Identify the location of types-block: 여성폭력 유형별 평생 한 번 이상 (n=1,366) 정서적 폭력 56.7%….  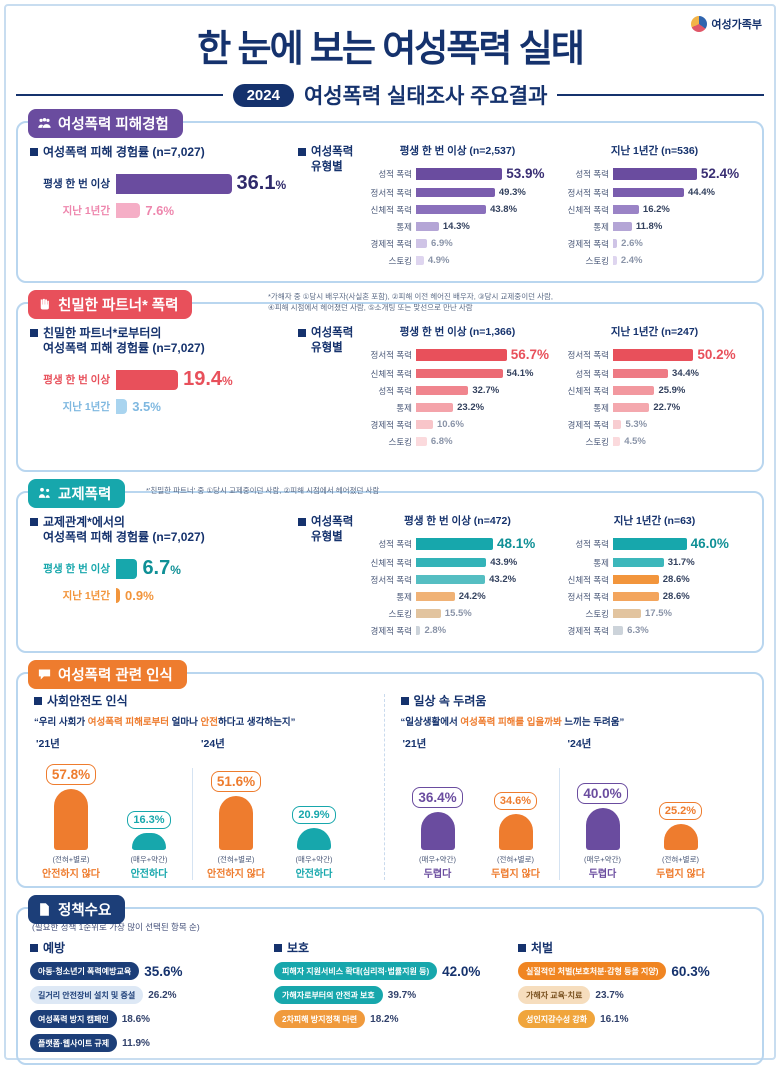
(524, 387).